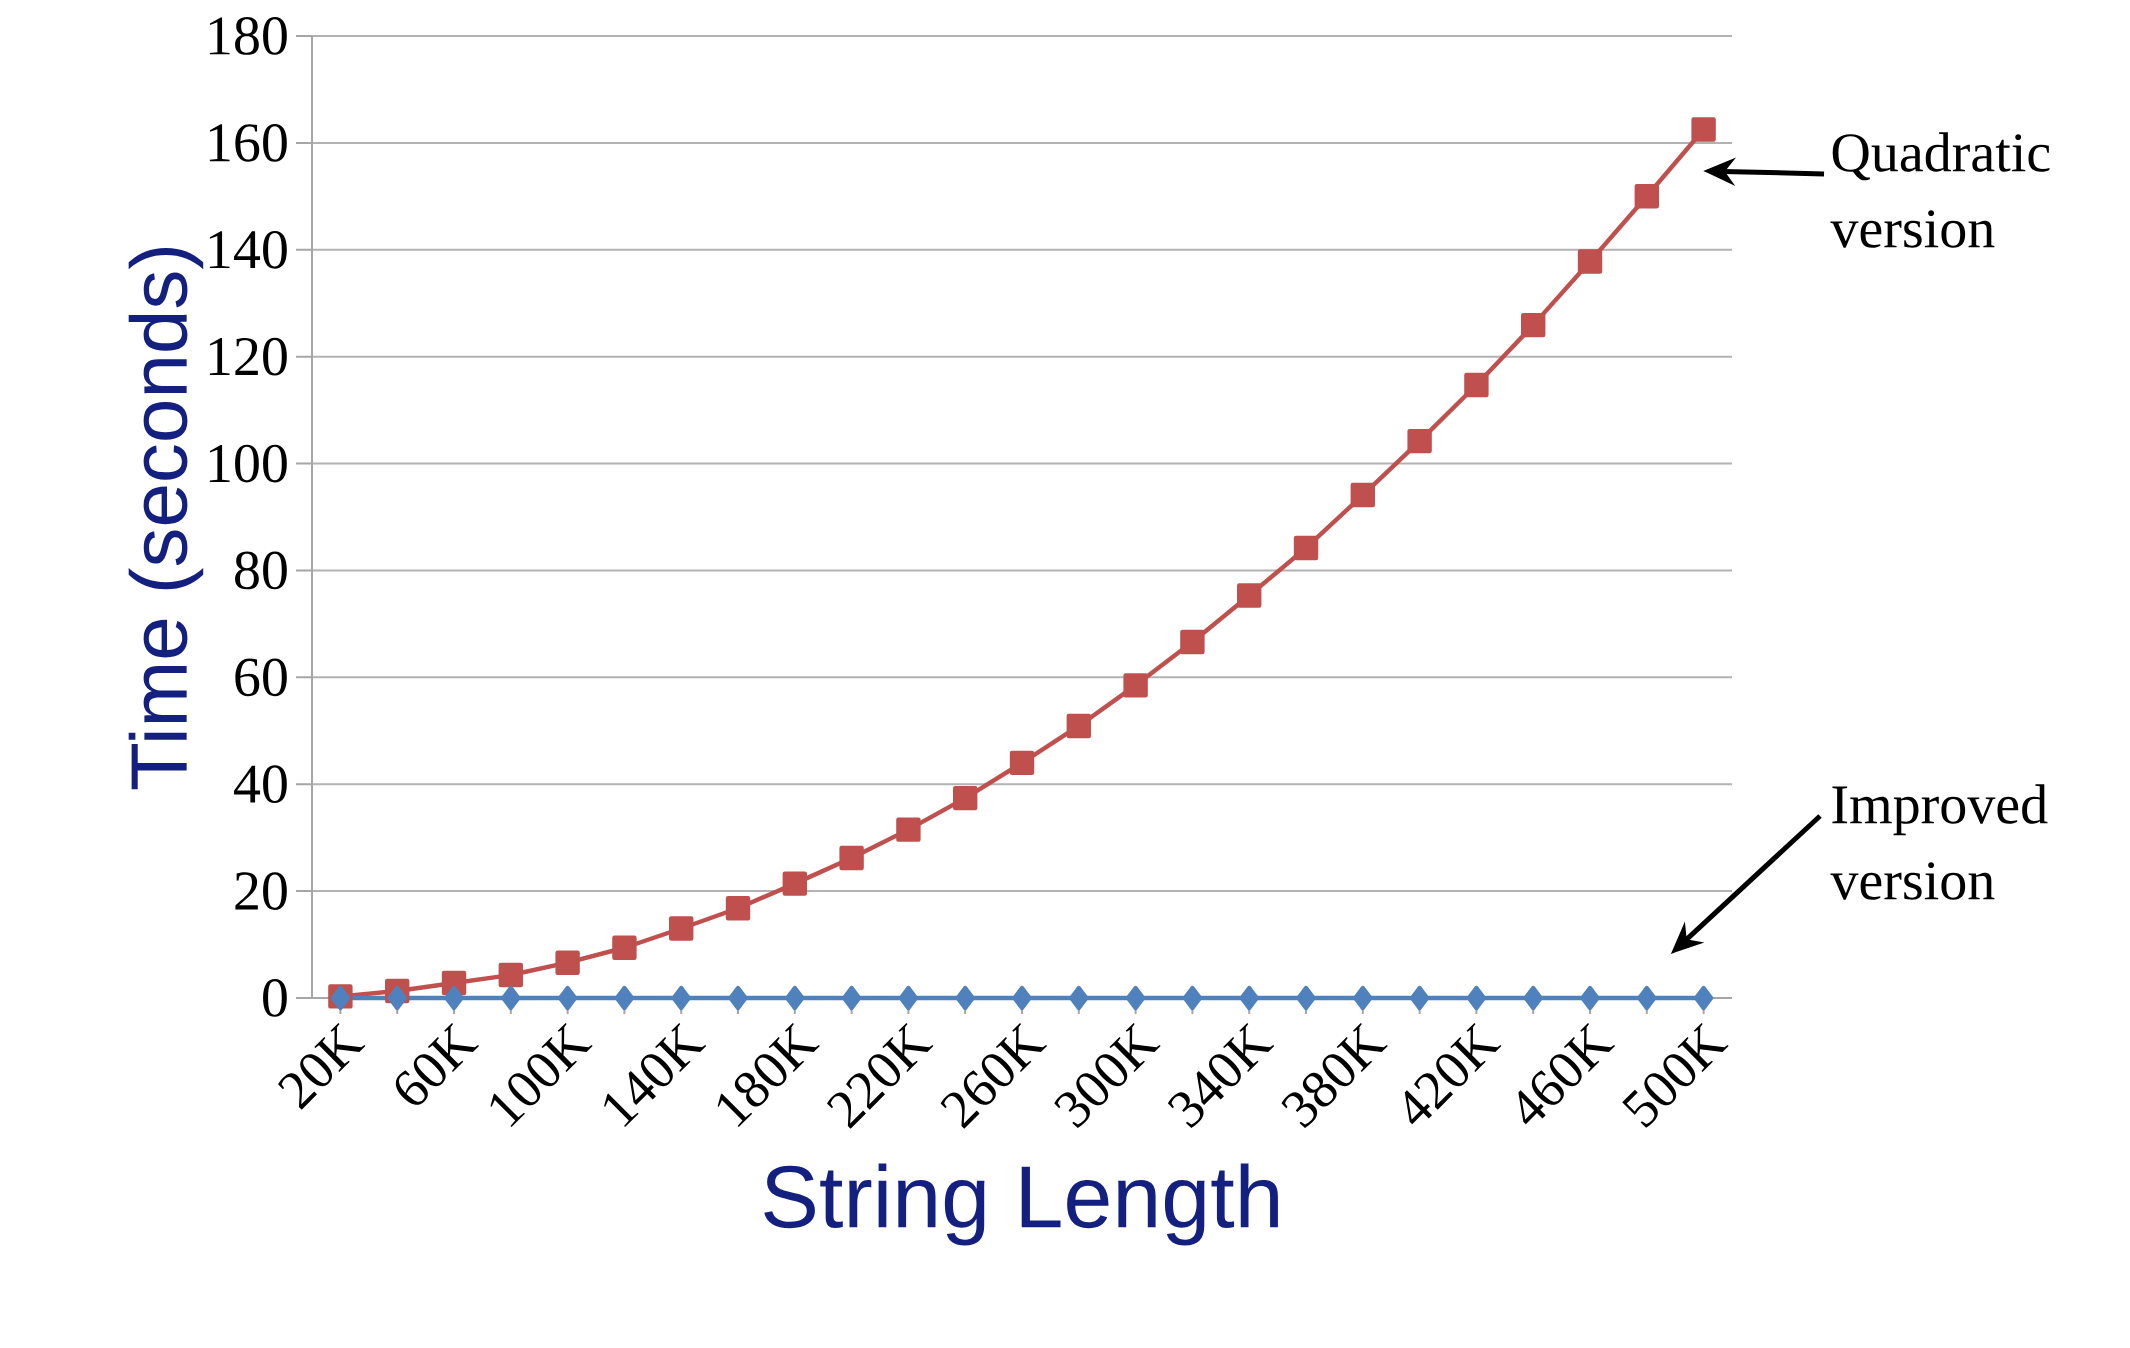  I want to click on x-axis-title: String Length, so click(1021, 1204).